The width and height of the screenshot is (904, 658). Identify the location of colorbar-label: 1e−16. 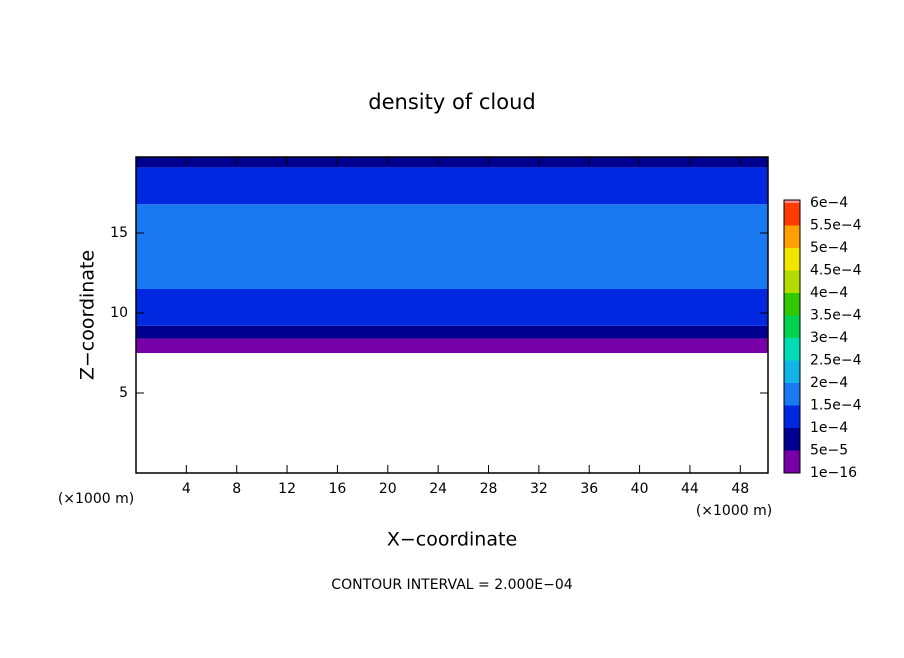
(833, 473).